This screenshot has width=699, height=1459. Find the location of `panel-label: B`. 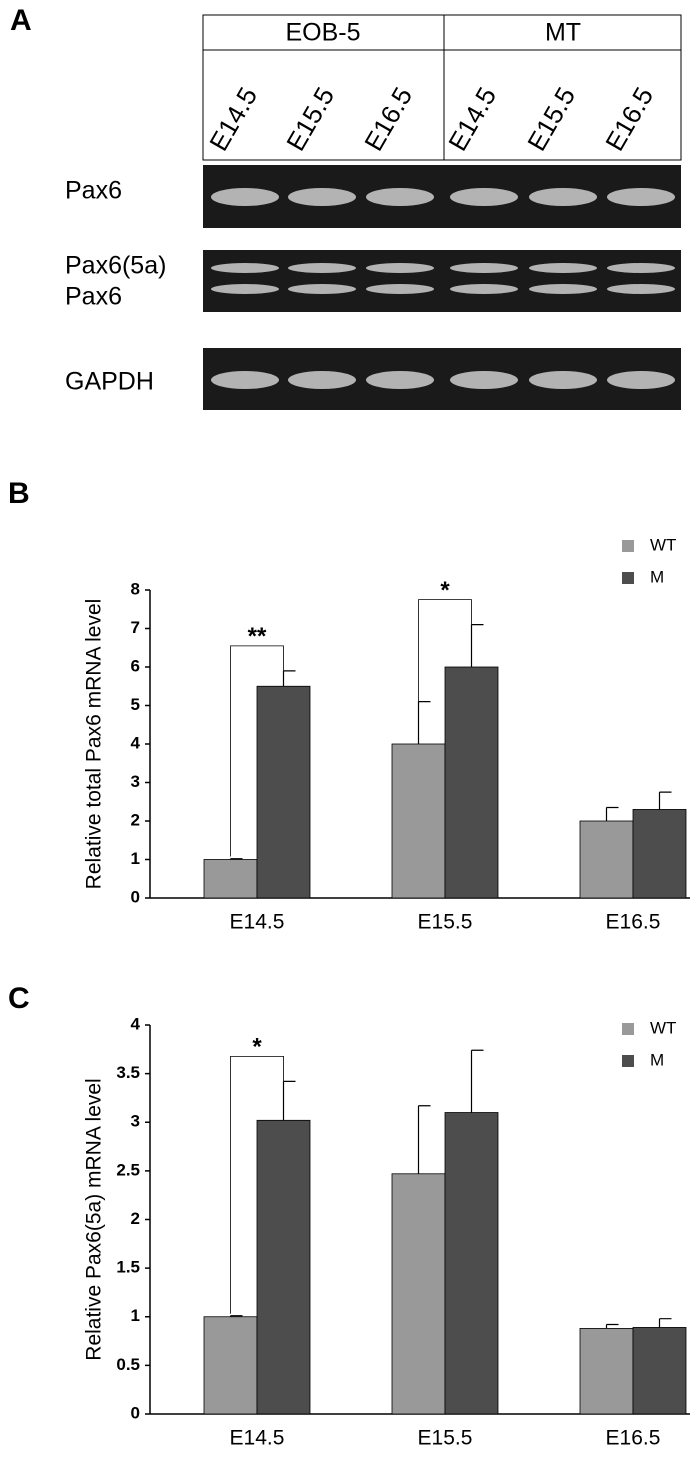

panel-label: B is located at coordinates (19, 493).